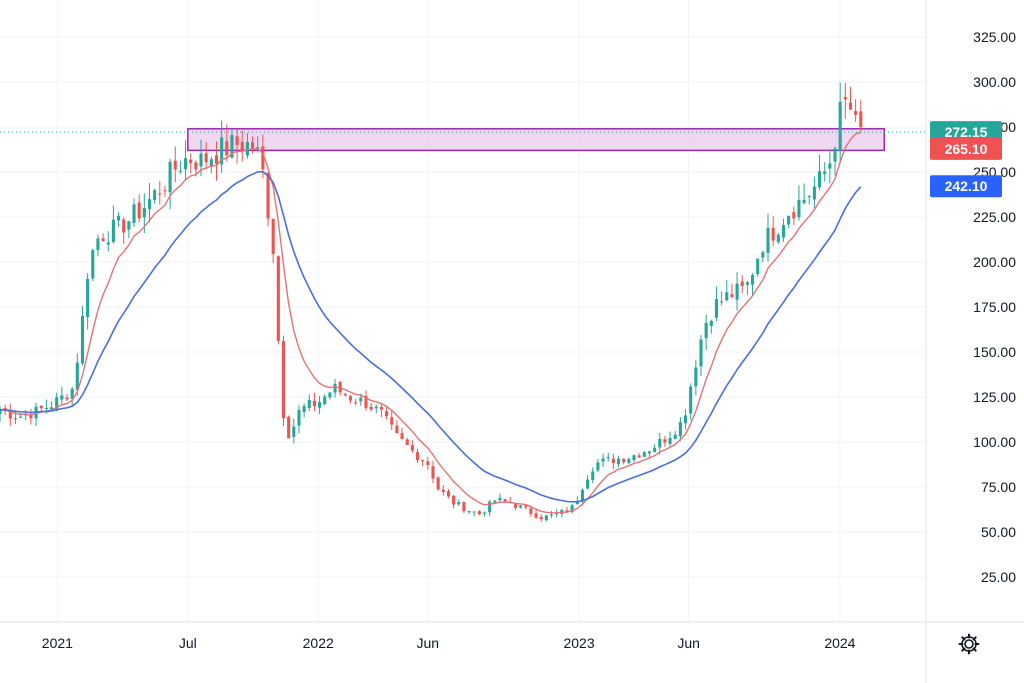  What do you see at coordinates (994, 442) in the screenshot?
I see `y-tick-label: 100.00` at bounding box center [994, 442].